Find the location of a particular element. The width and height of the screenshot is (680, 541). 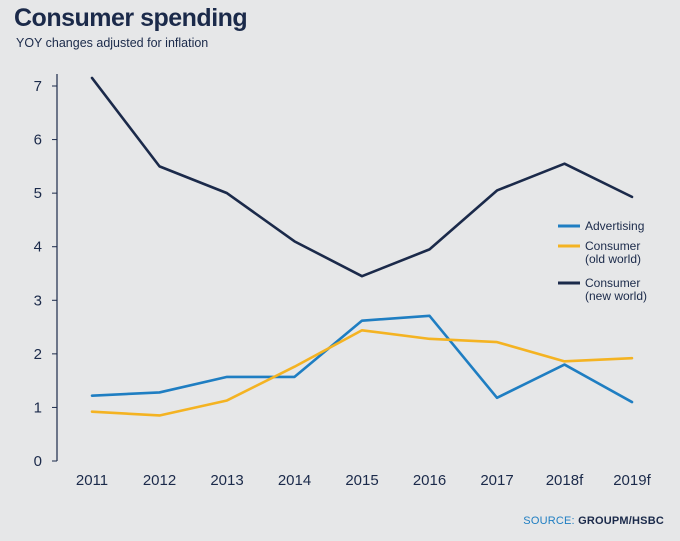

y-tick-label: 1 is located at coordinates (38, 407).